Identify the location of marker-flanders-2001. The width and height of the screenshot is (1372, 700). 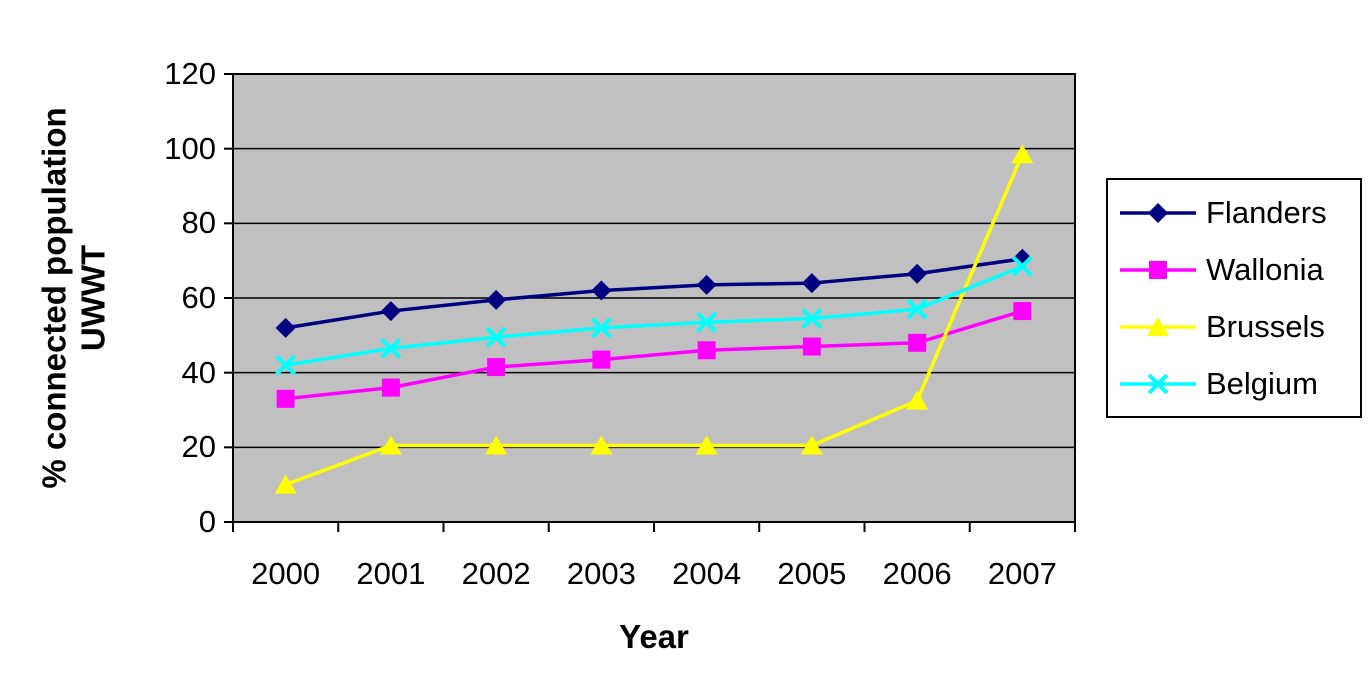
(390, 311).